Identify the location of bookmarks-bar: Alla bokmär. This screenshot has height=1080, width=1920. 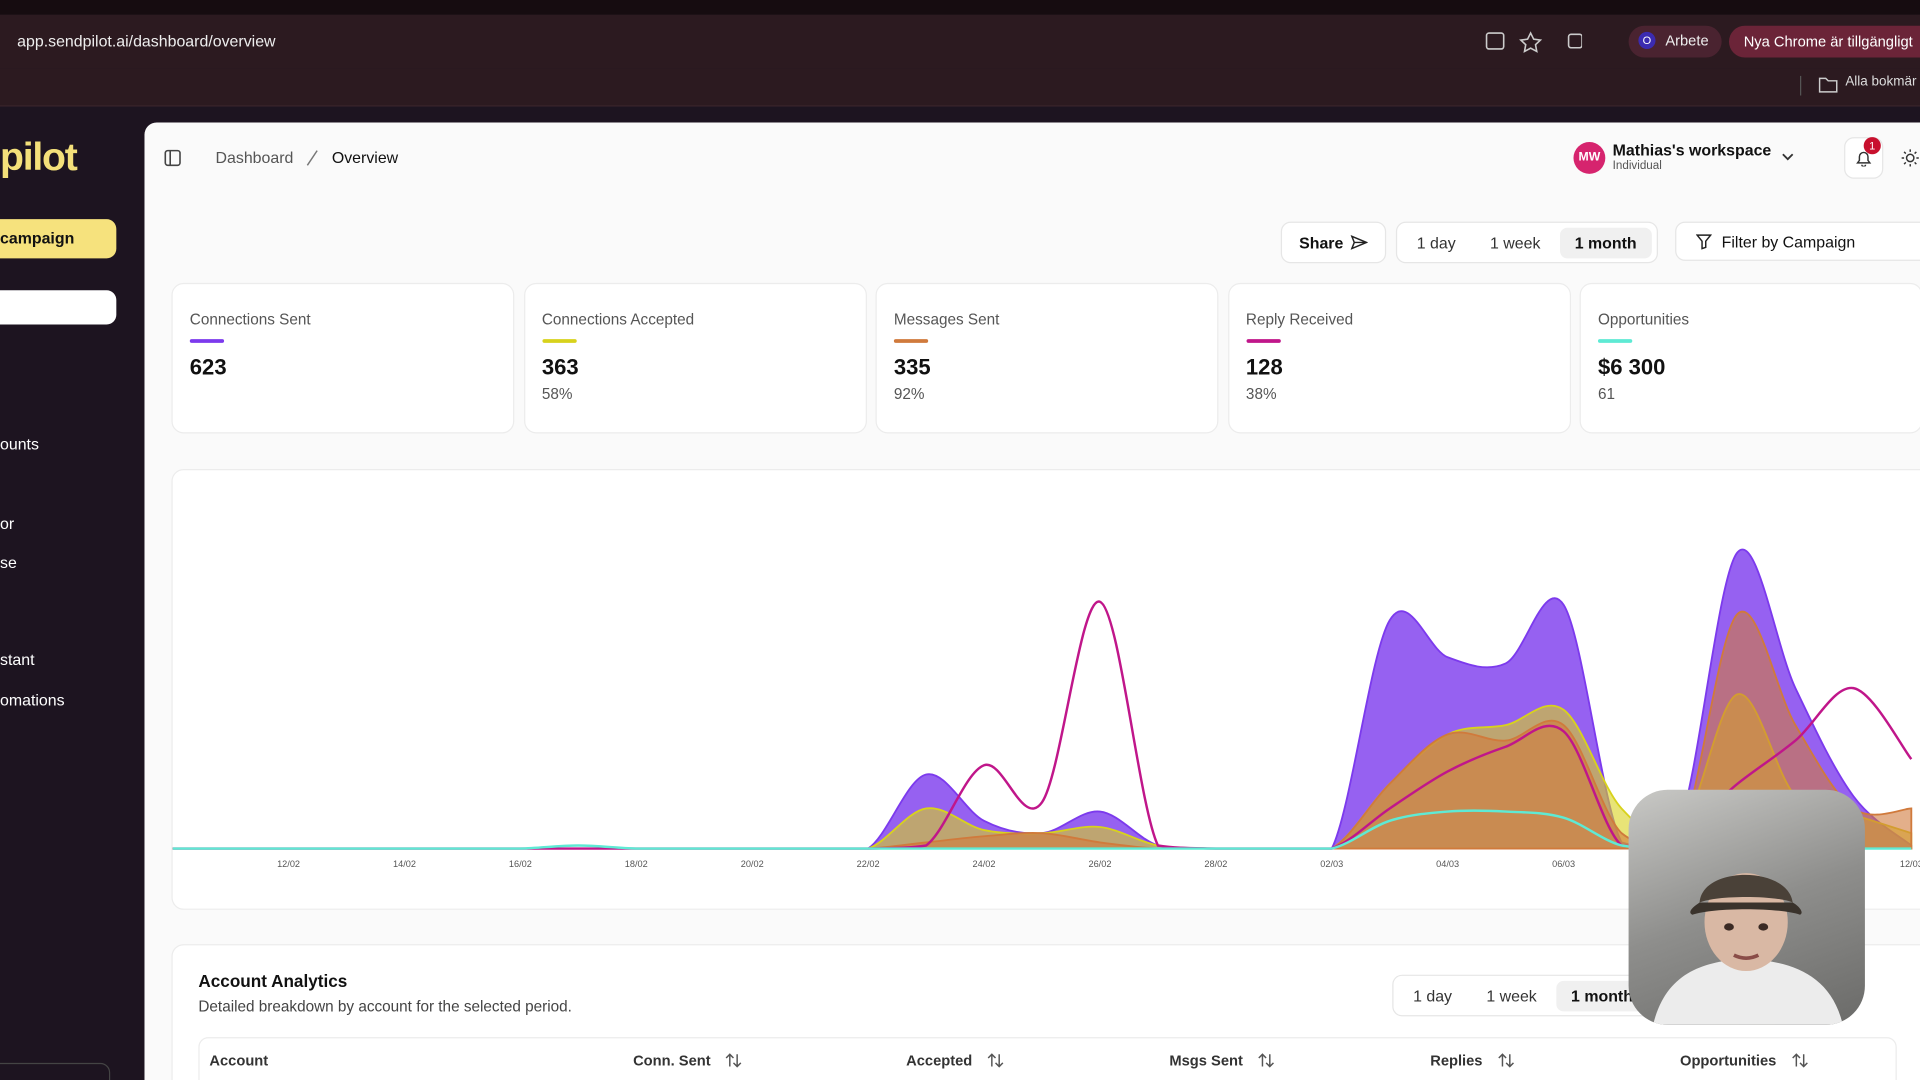
(960, 87).